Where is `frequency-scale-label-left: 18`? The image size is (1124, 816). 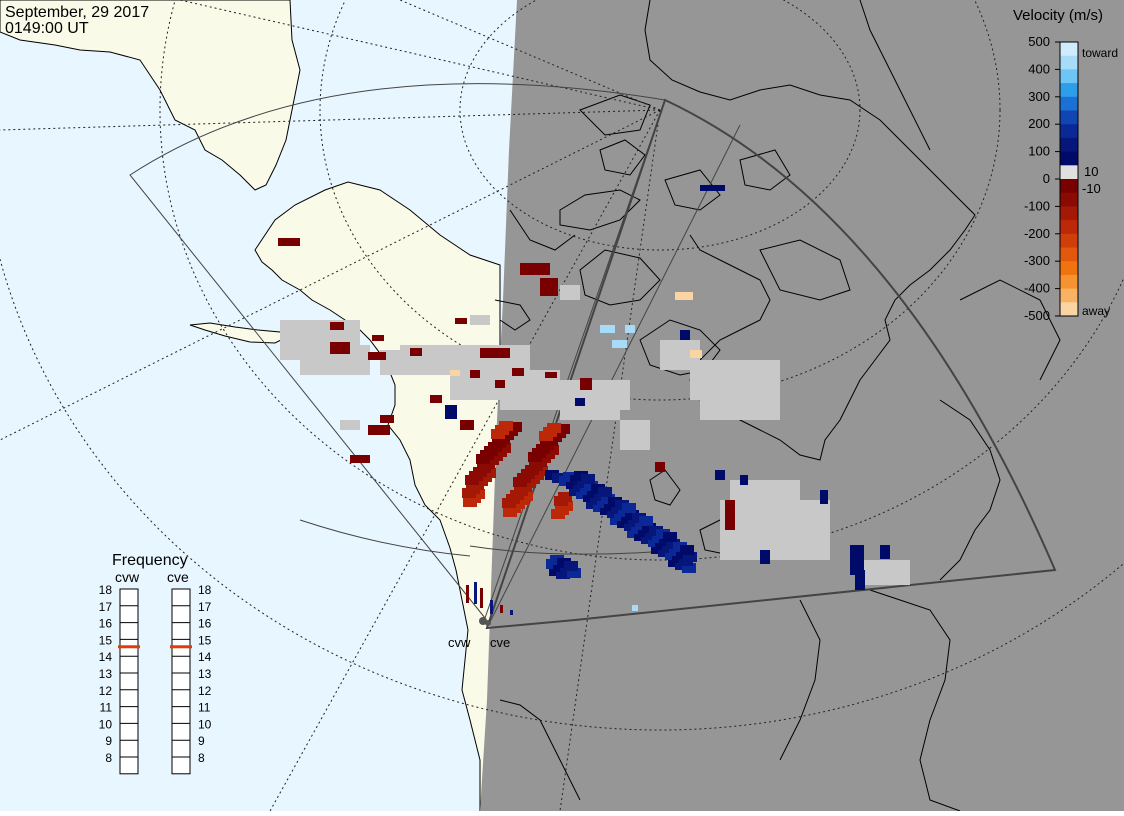
frequency-scale-label-left: 18 is located at coordinates (106, 590).